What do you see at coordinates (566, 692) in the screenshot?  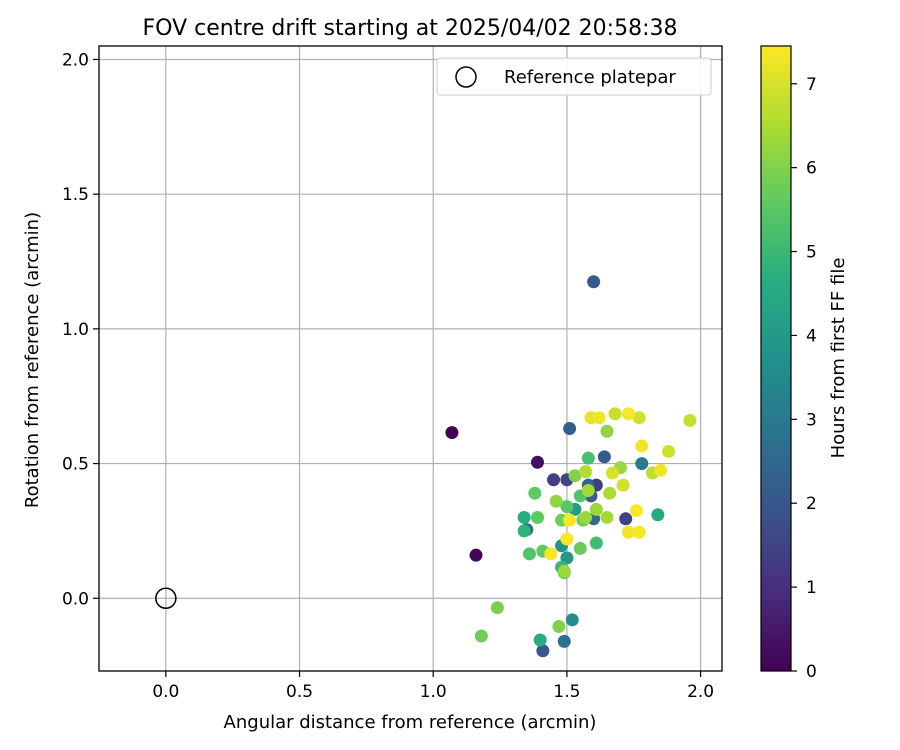 I see `x-tick-label: 1.5` at bounding box center [566, 692].